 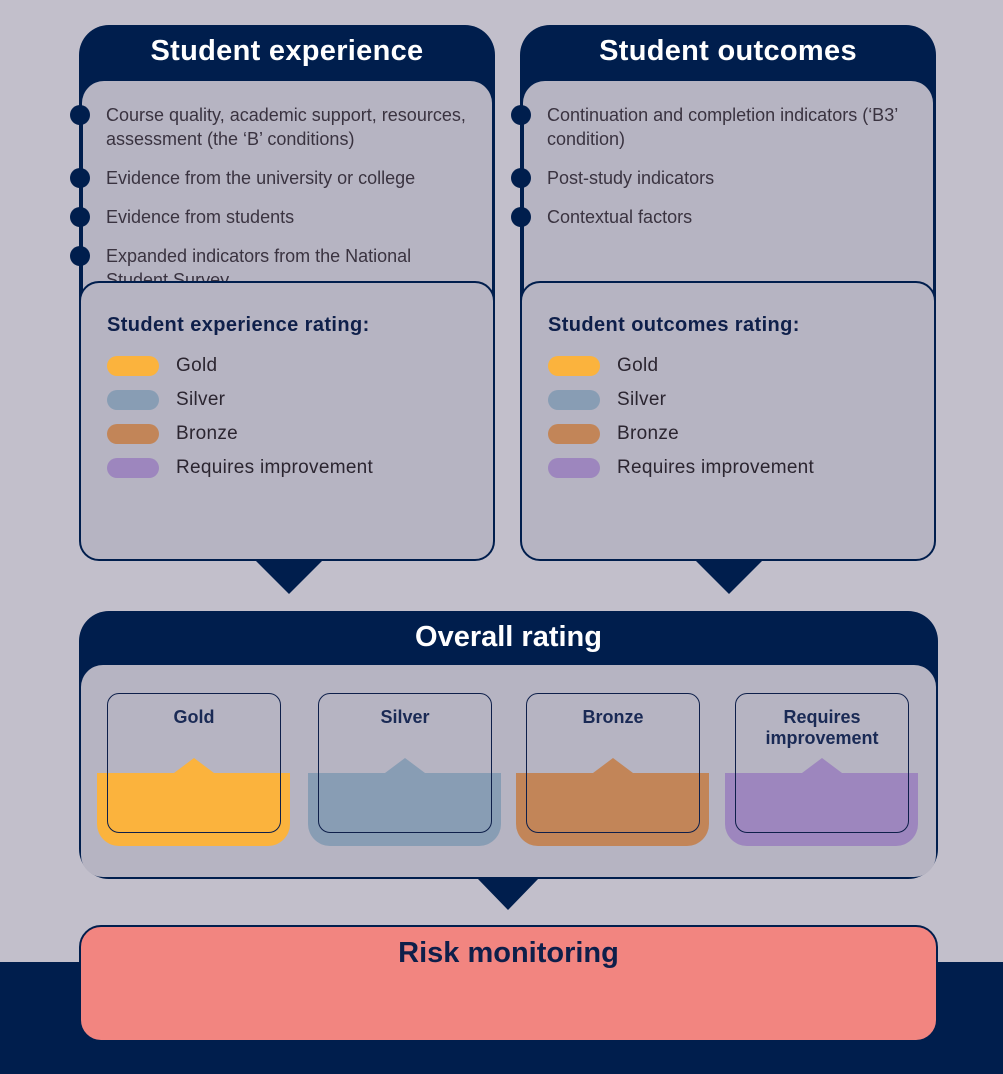 I want to click on student-experience-rating-title: Student experience rating:, so click(x=238, y=325).